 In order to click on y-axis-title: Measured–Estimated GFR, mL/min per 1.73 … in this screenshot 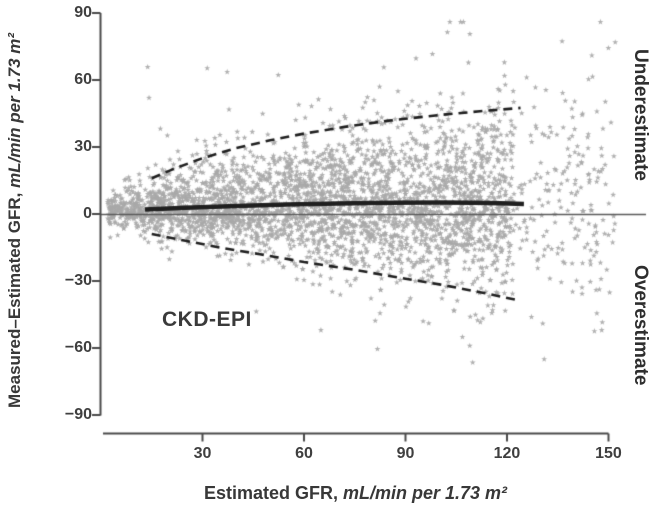, I will do `click(15, 220)`.